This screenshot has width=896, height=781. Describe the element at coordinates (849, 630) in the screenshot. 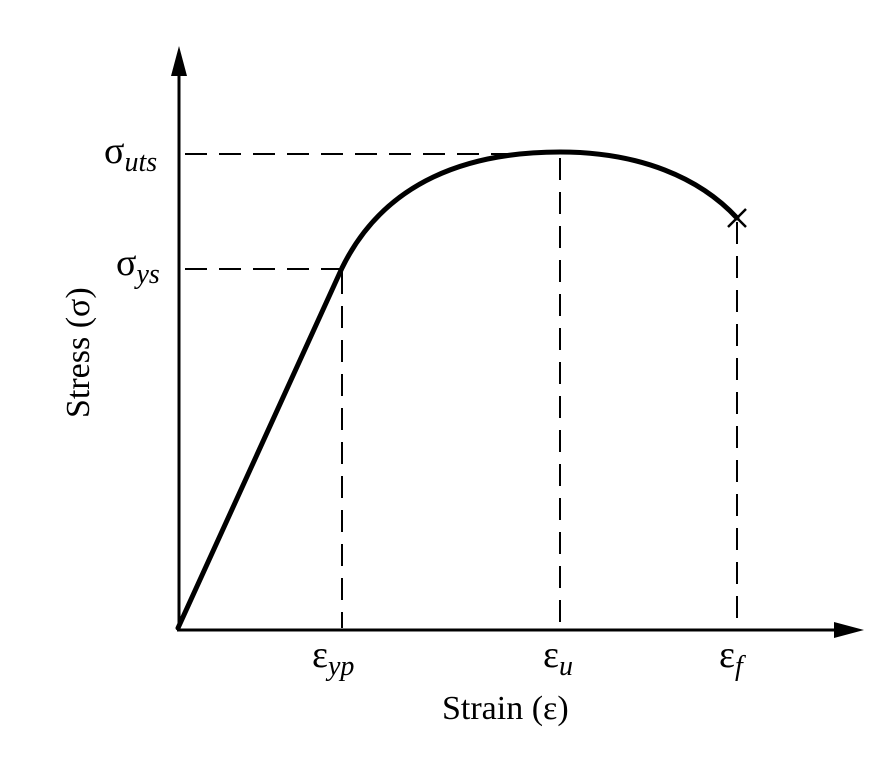

I see `x-axis-arrow-icon` at that location.